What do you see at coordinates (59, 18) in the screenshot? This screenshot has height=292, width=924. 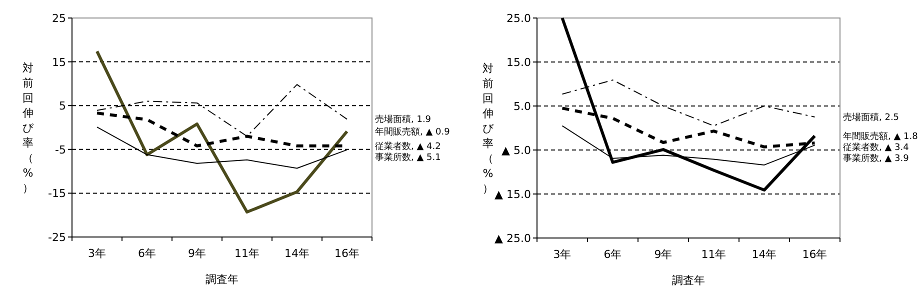 I see `y-tick-label: 25` at bounding box center [59, 18].